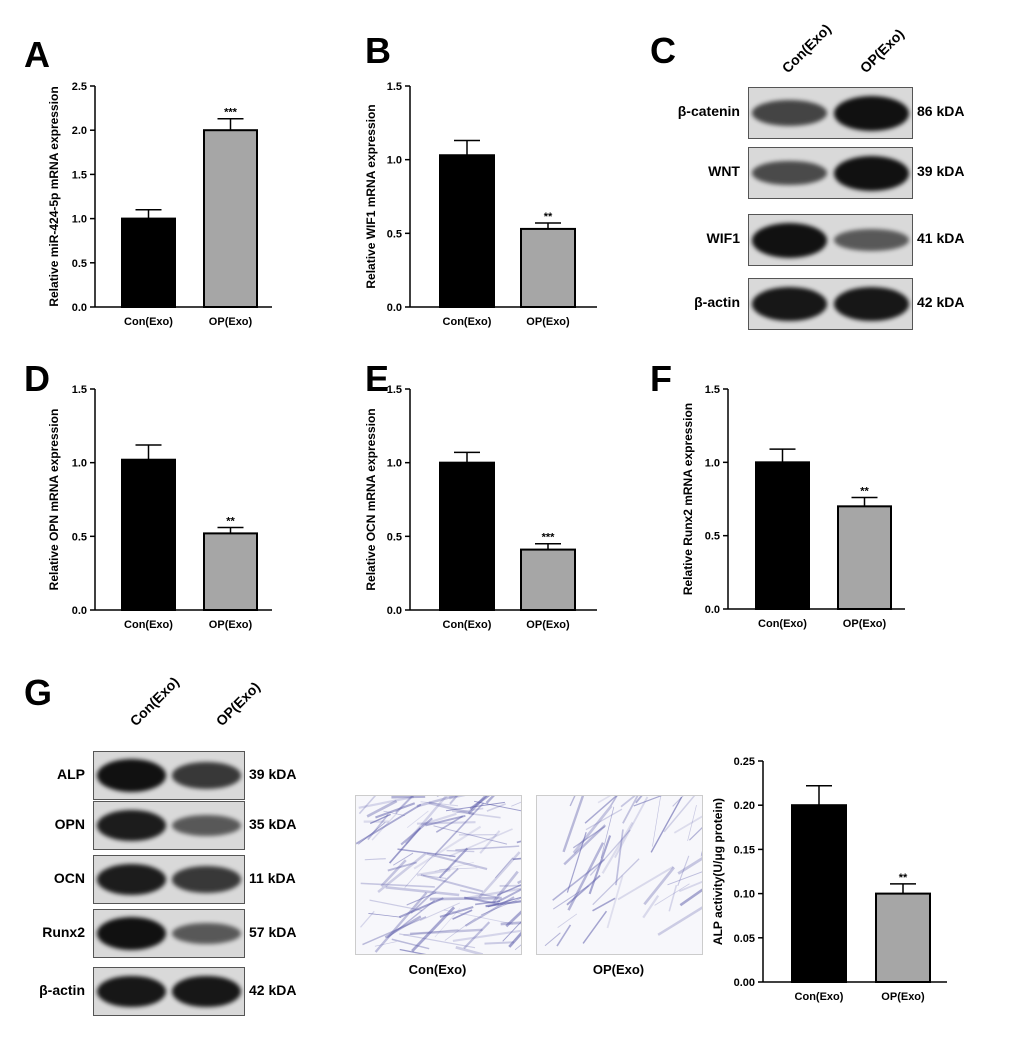 The width and height of the screenshot is (1020, 1041). Describe the element at coordinates (273, 931) in the screenshot. I see `blot-kda-label: 57 kDA` at that location.